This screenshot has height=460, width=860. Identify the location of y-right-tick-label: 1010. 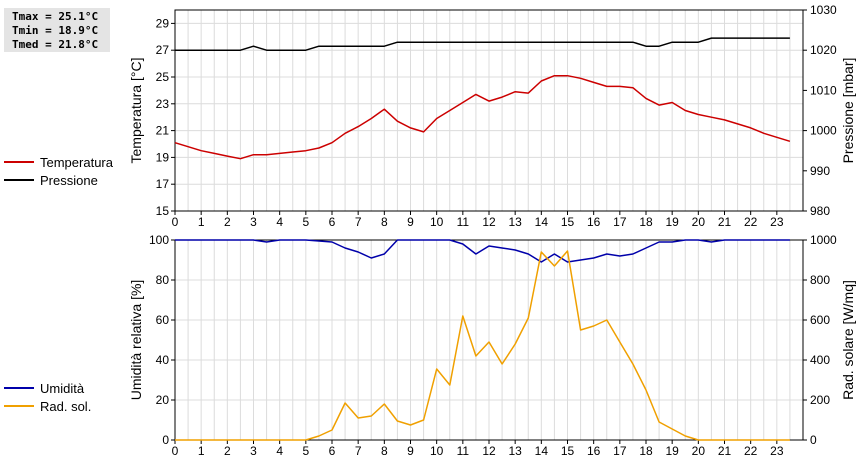
(823, 90).